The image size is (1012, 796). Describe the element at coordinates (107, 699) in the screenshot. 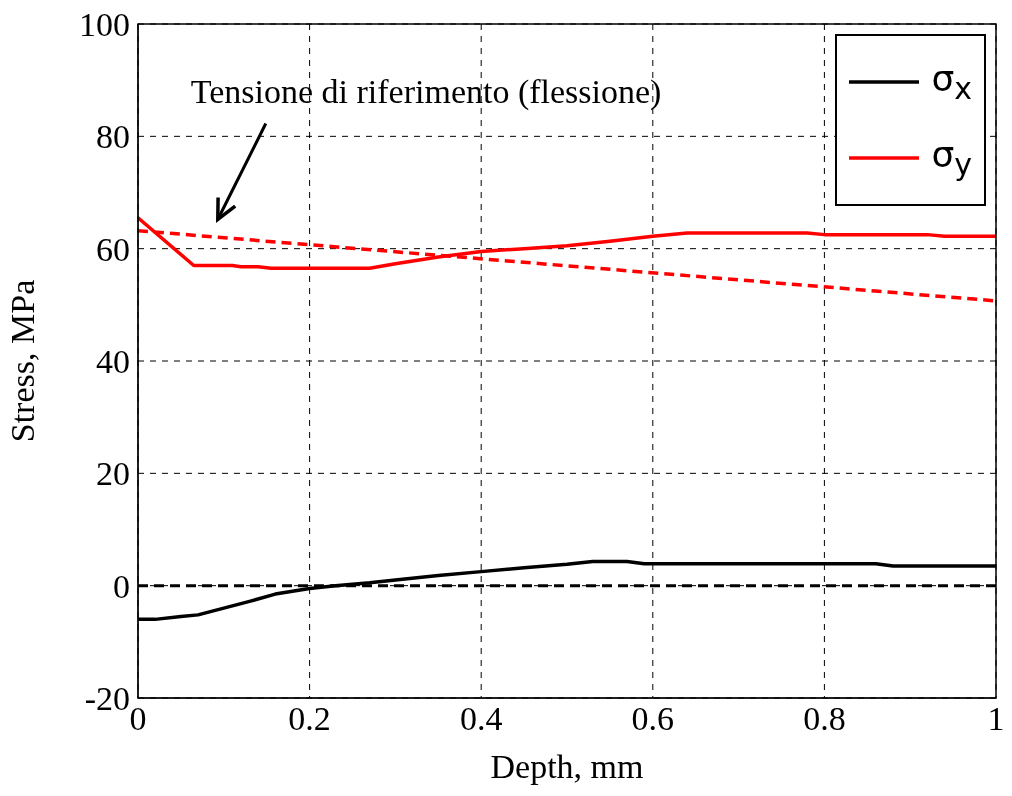

I see `y-tick-label: -20` at that location.